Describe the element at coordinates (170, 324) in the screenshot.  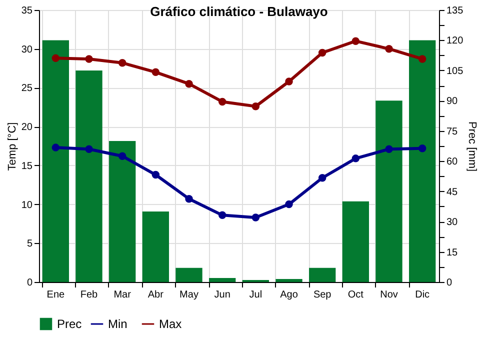
I see `legend-label: Max` at that location.